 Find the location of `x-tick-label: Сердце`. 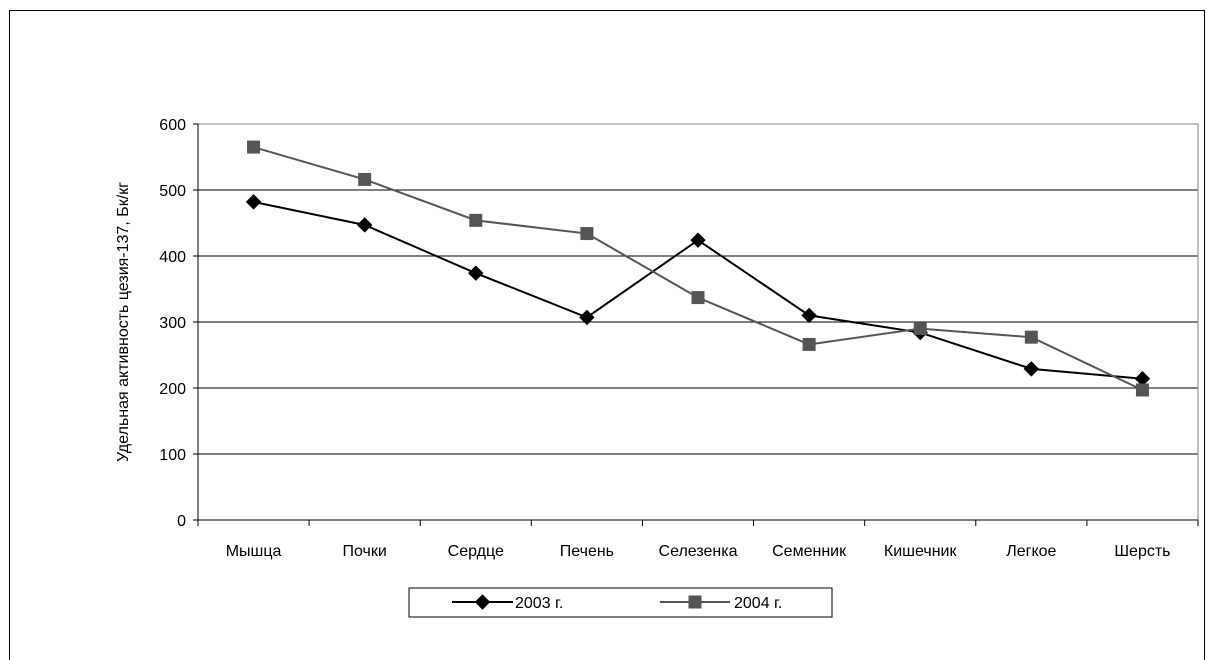

x-tick-label: Сердце is located at coordinates (476, 551).